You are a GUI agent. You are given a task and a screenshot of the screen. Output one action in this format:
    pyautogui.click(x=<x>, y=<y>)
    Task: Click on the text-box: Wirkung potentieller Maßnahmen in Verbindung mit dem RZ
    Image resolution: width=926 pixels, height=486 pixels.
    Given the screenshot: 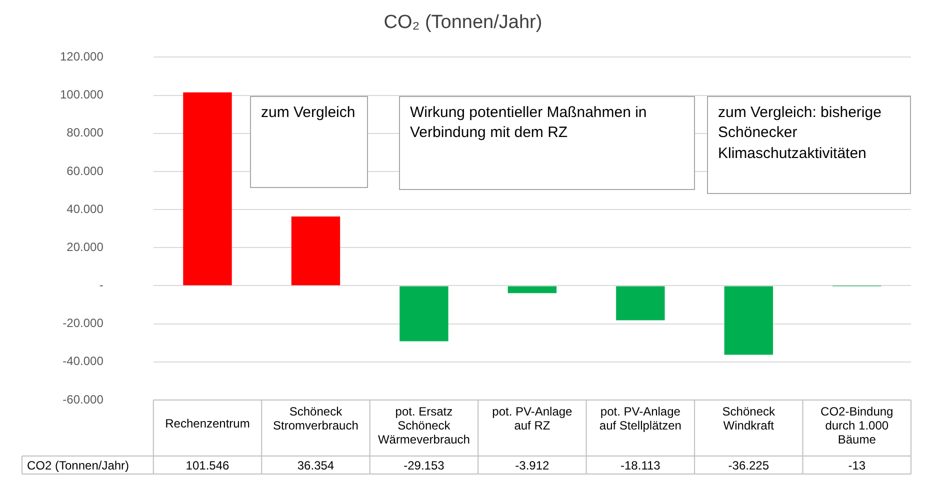 What is the action you would take?
    pyautogui.click(x=547, y=143)
    